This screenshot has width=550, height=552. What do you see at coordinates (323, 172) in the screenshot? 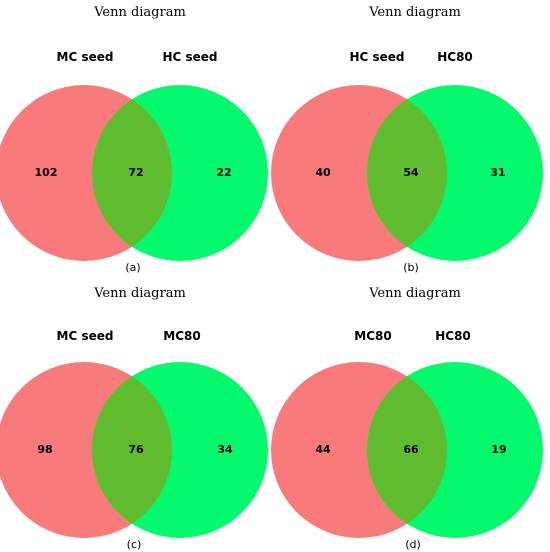
I see `left-only-count: 40` at bounding box center [323, 172].